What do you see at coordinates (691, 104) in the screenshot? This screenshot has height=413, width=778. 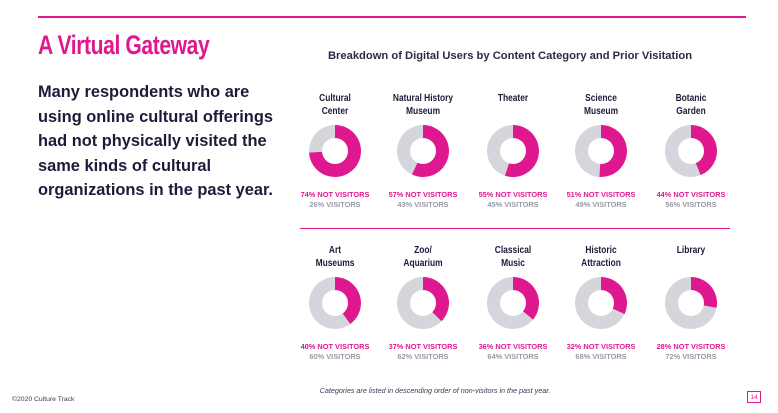 I see `category-label: Botanic Garden` at bounding box center [691, 104].